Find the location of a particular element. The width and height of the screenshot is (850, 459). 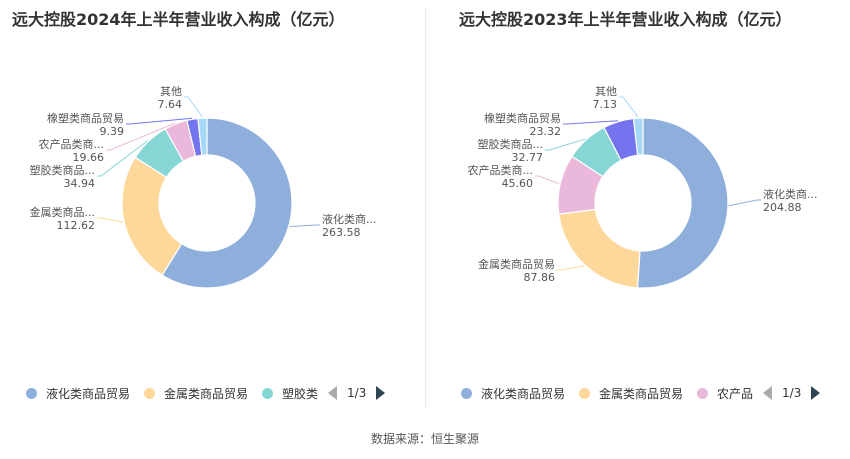

legend: 液化类商品贸易 金属类商品贸易 农产品 1/3 is located at coordinates (641, 393).